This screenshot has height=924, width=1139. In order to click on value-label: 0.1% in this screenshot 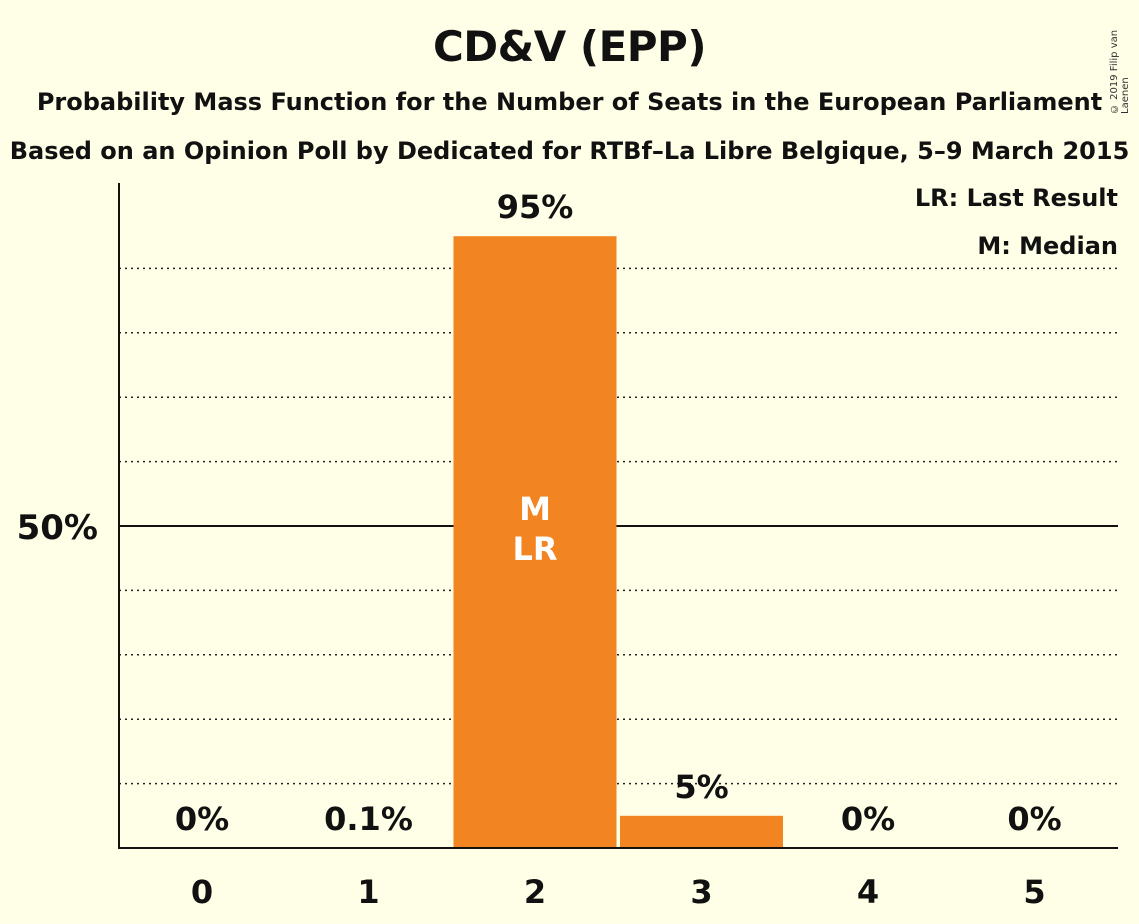, I will do `click(368, 819)`.